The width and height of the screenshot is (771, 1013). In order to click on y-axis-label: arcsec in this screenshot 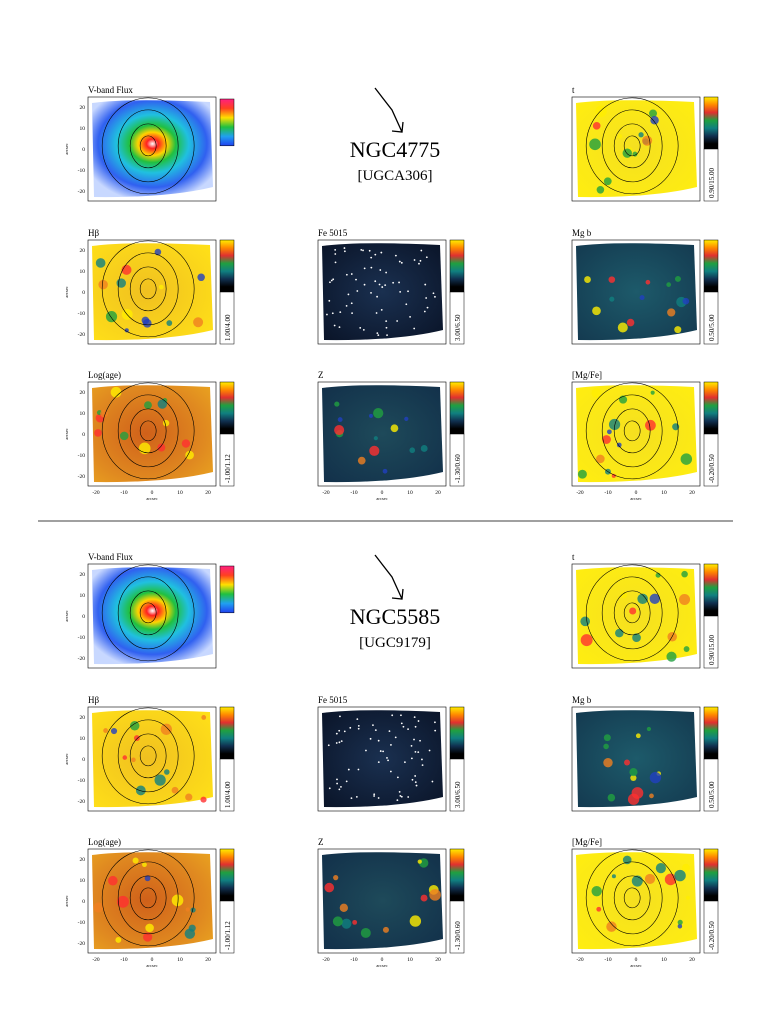, I will do `click(66, 615)`.